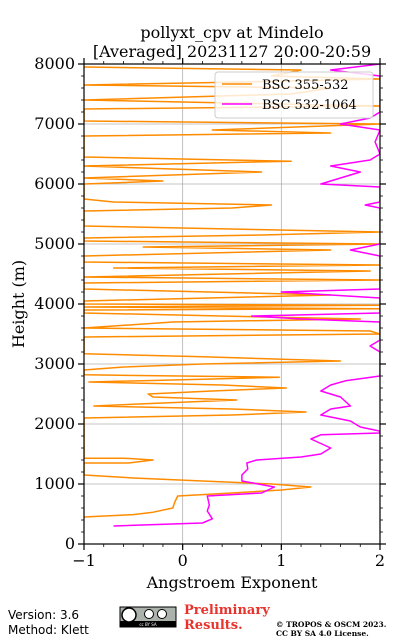  I want to click on cc-icon, so click(129, 615).